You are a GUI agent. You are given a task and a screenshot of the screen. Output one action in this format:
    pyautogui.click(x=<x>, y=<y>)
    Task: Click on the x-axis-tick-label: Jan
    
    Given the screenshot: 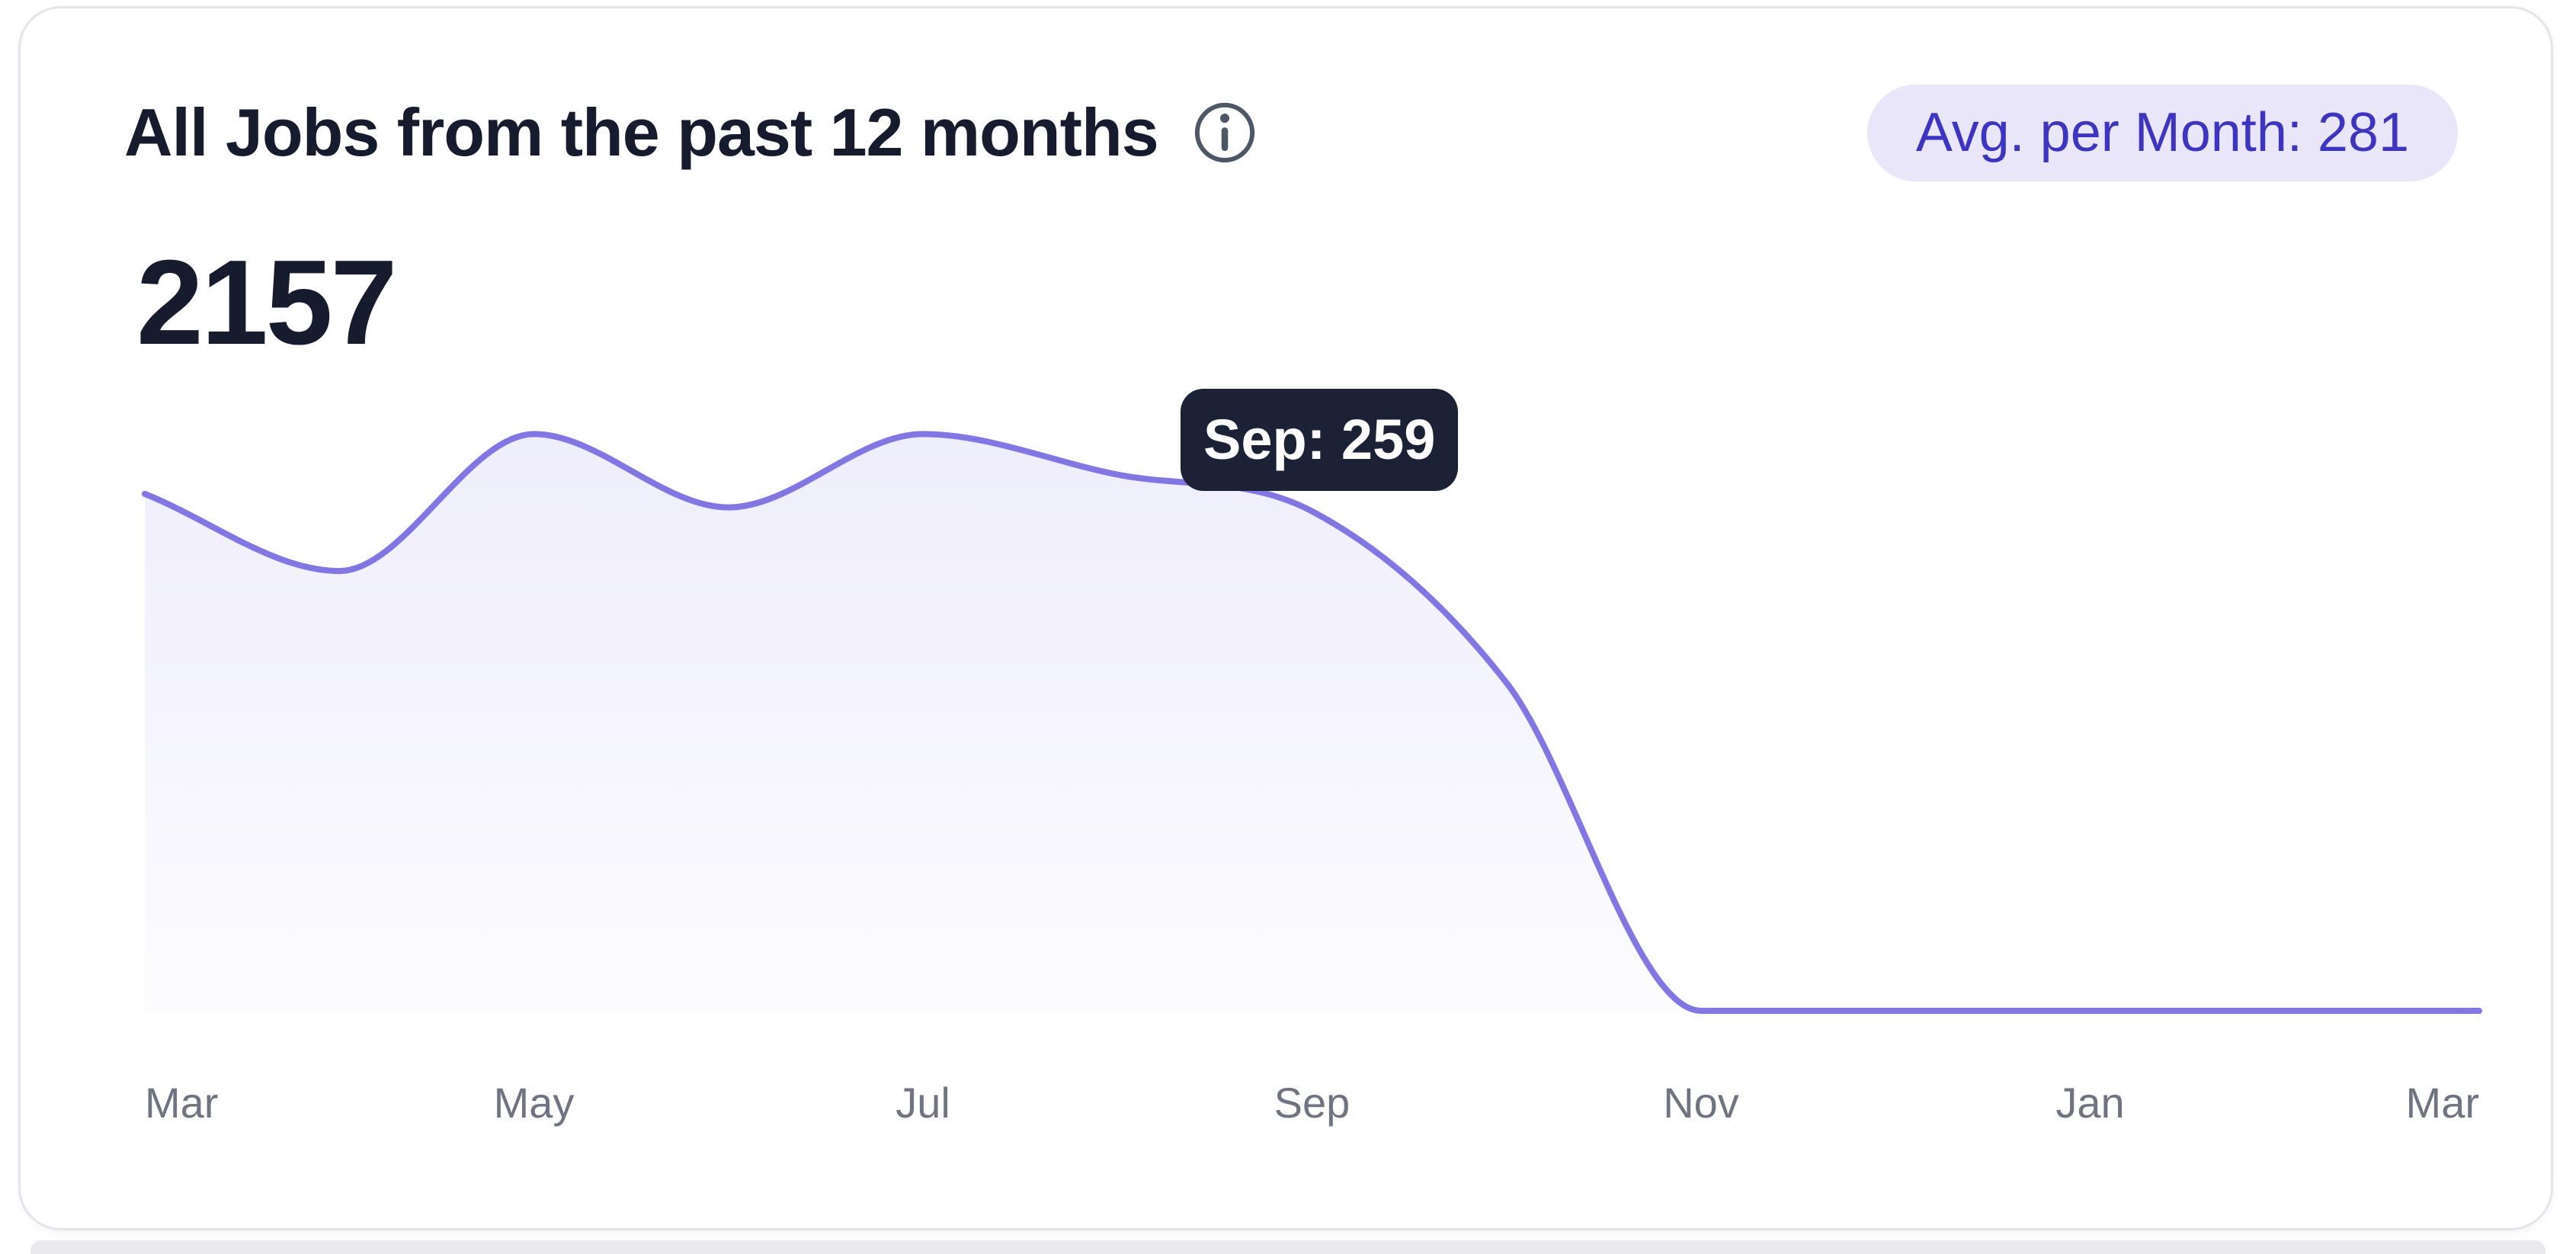 What is the action you would take?
    pyautogui.click(x=2089, y=1103)
    